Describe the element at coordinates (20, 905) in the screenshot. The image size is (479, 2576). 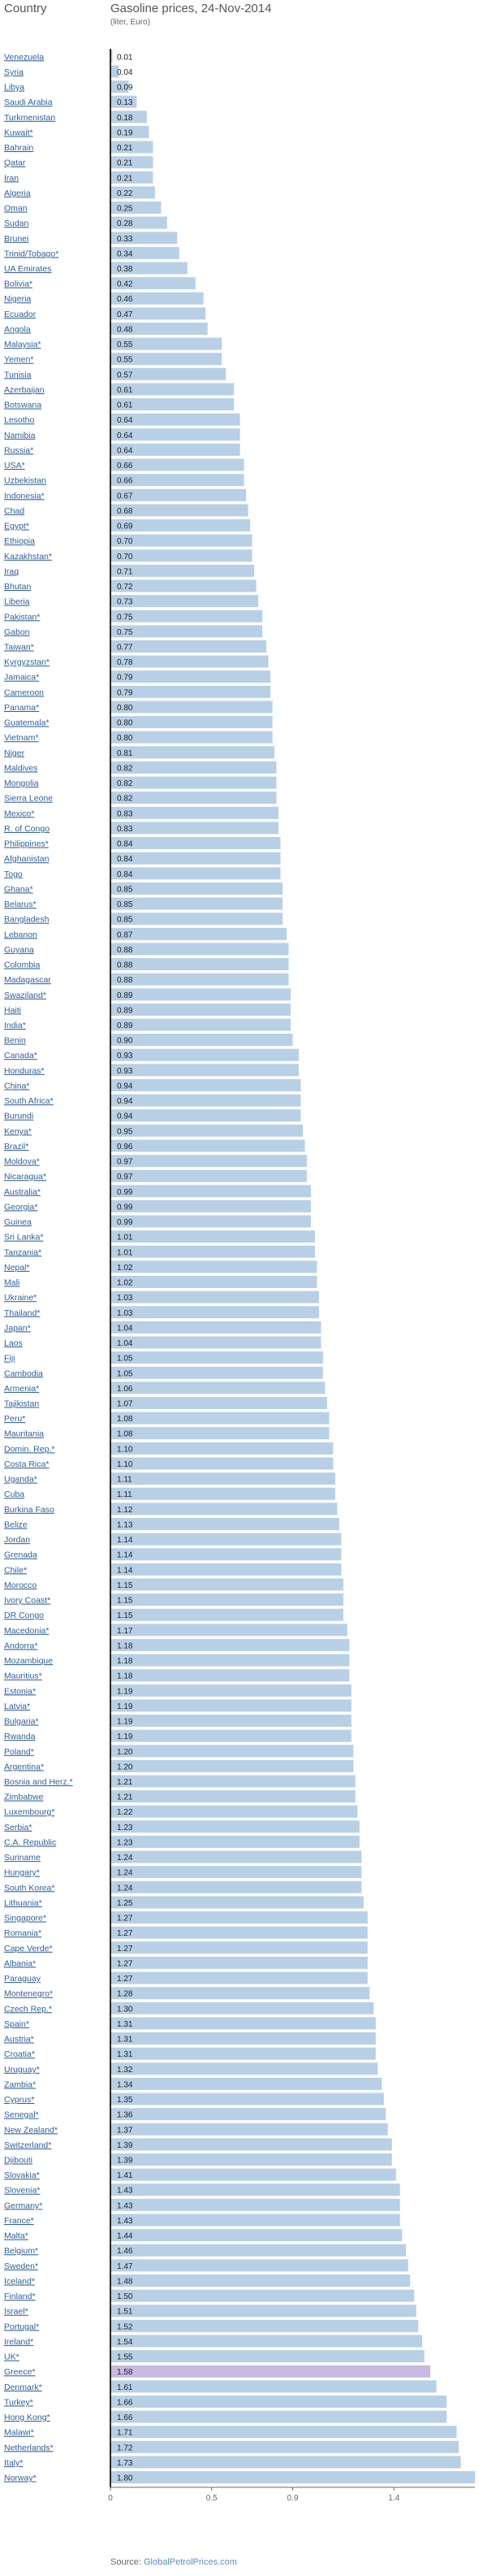
I see `country-label: Belarus*` at that location.